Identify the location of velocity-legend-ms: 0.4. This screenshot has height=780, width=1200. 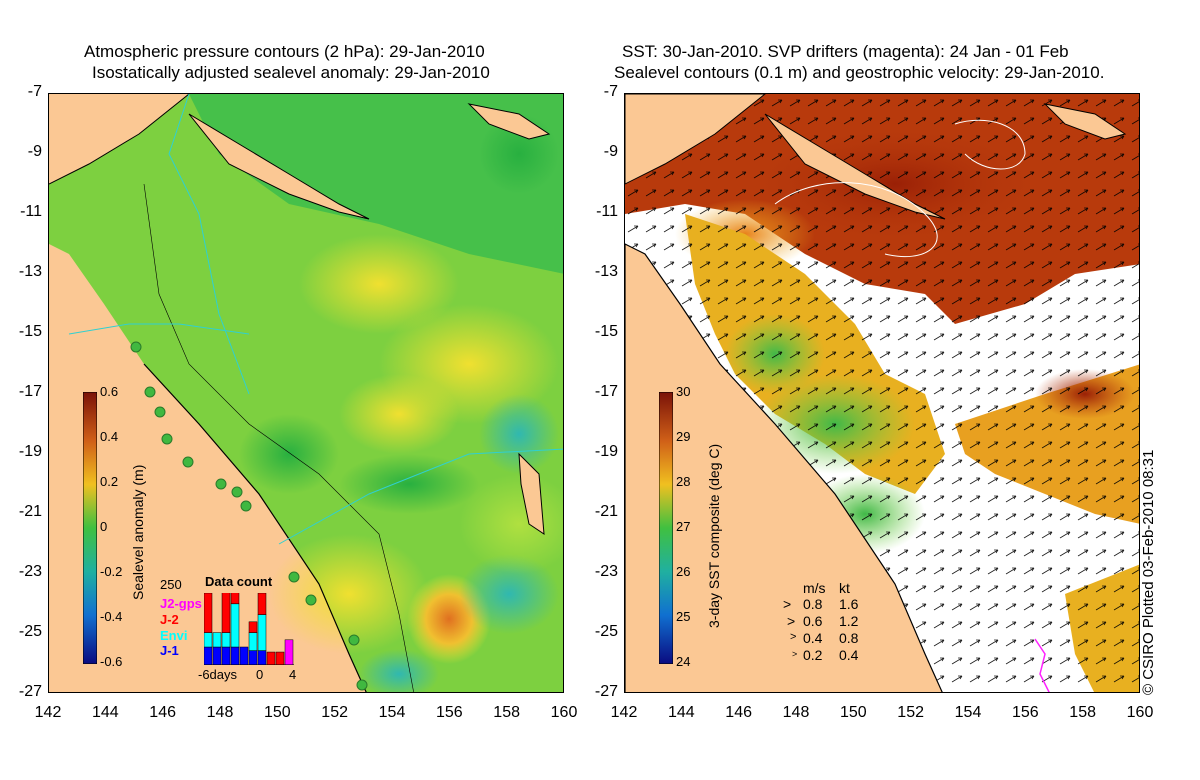
(813, 638).